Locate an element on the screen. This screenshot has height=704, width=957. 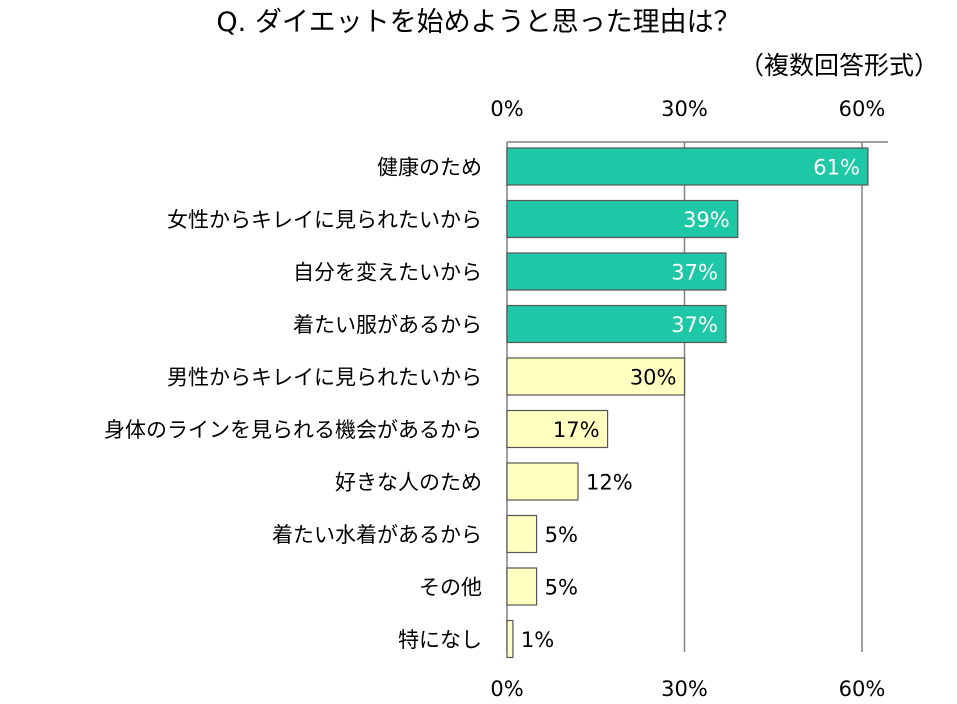
category-label-7: 着たい水着があるから is located at coordinates (377, 535).